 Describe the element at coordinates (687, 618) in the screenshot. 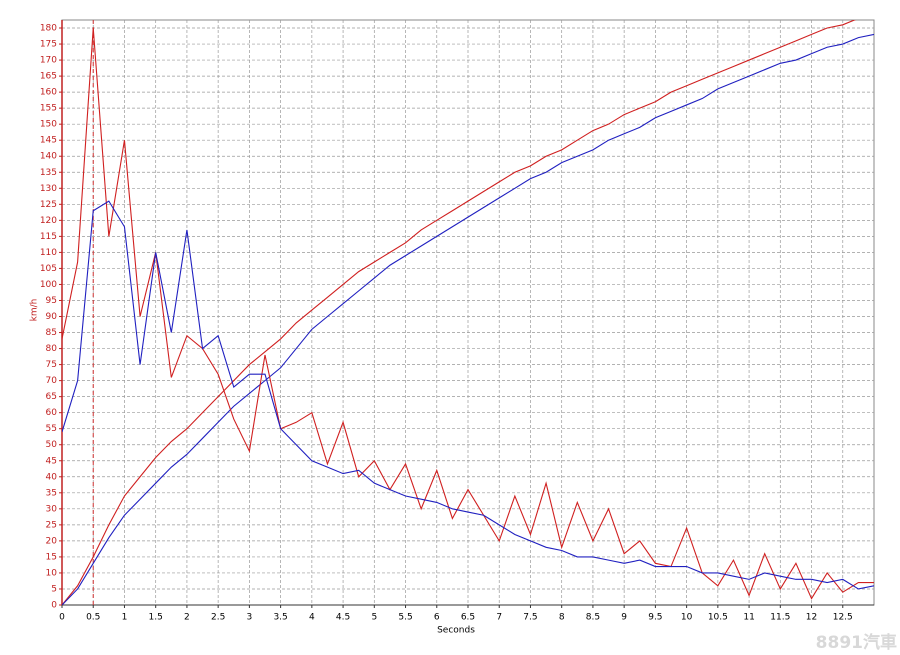

I see `x-tick-label: 10` at that location.